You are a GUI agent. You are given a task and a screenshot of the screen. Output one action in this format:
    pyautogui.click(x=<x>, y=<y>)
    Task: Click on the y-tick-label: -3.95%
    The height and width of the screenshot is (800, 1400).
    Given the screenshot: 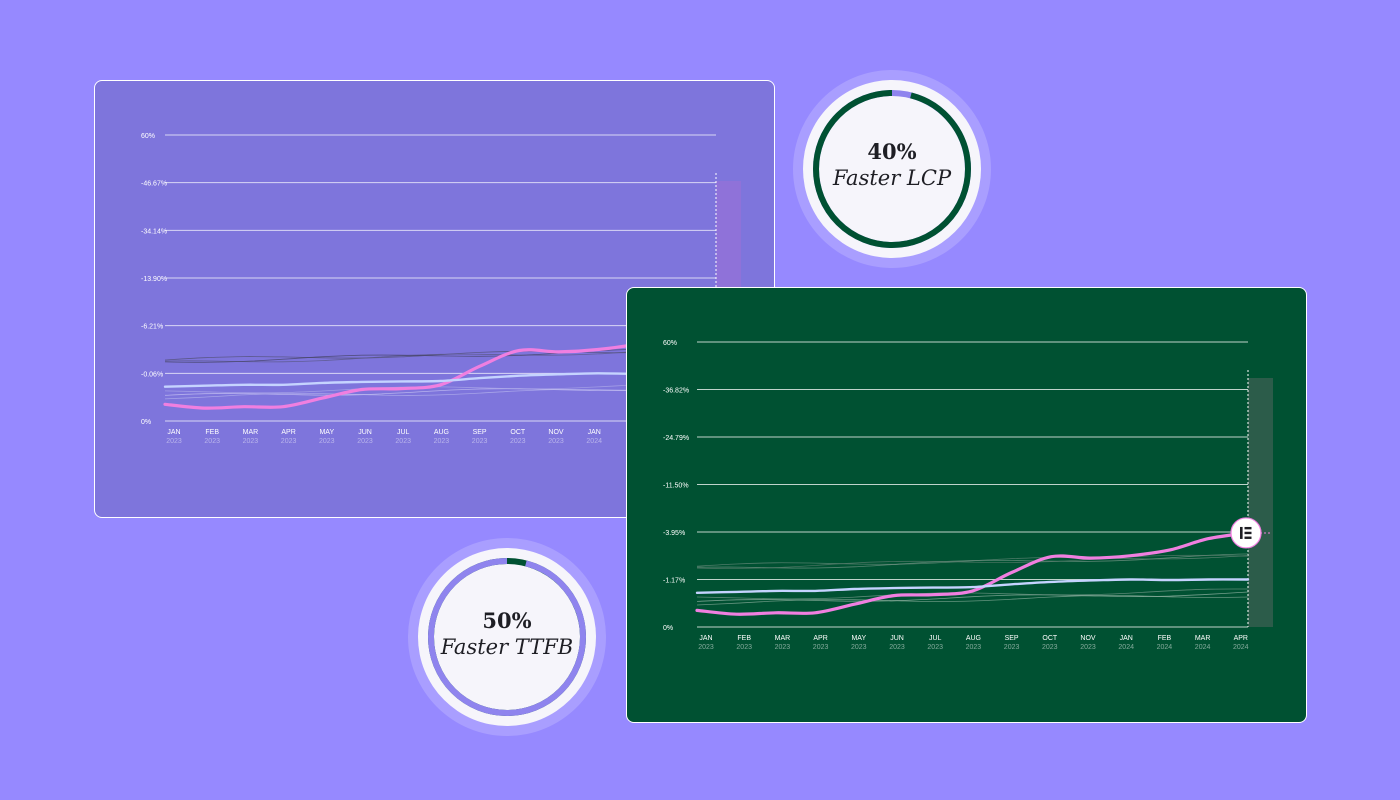 What is the action you would take?
    pyautogui.click(x=674, y=533)
    